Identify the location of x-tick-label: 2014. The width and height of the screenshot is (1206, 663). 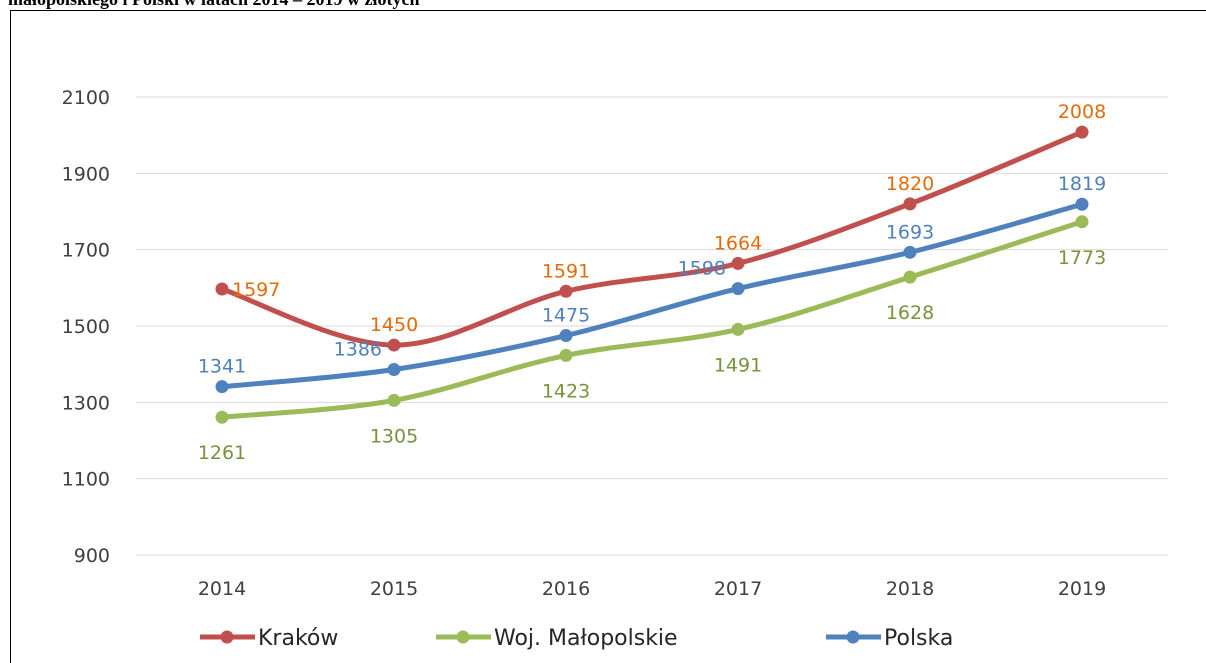
(222, 589).